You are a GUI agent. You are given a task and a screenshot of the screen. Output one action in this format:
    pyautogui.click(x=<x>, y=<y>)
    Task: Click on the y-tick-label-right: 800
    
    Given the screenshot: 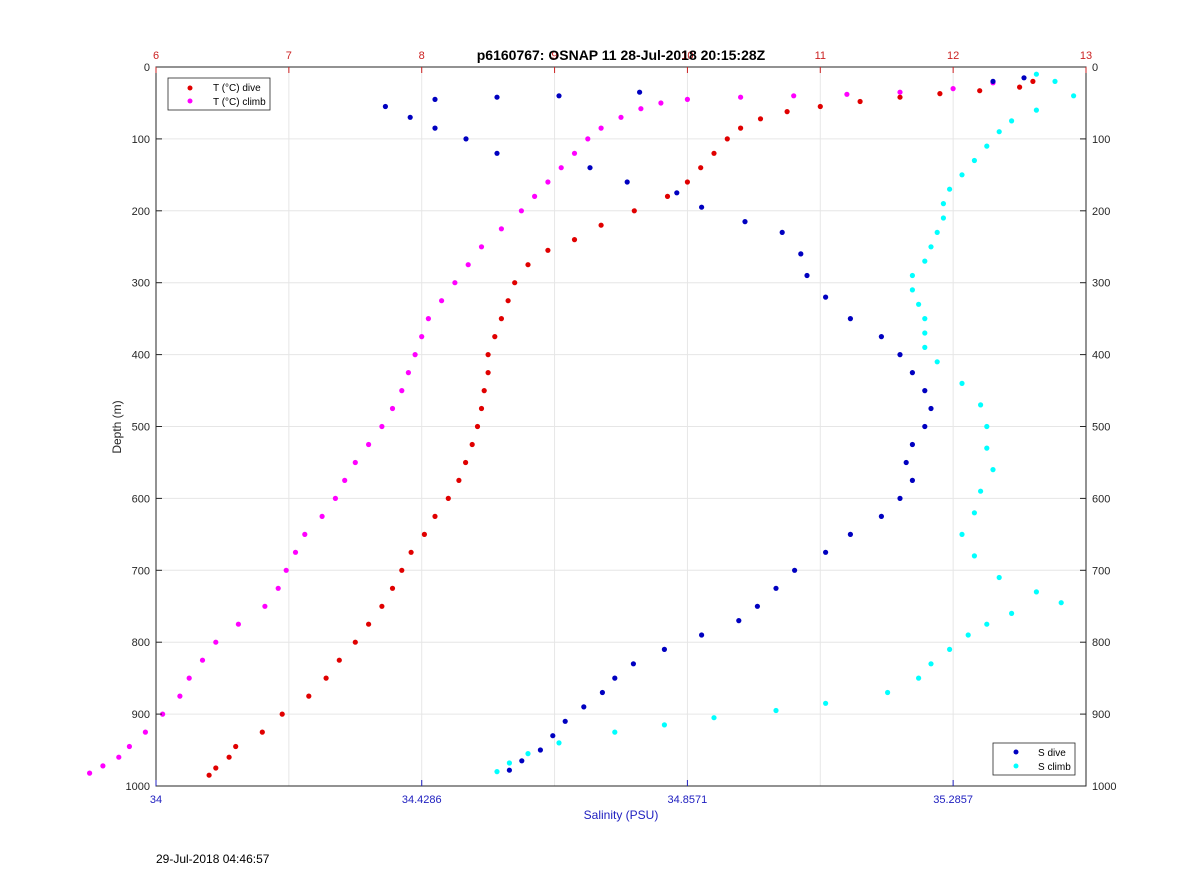 What is the action you would take?
    pyautogui.click(x=1101, y=643)
    